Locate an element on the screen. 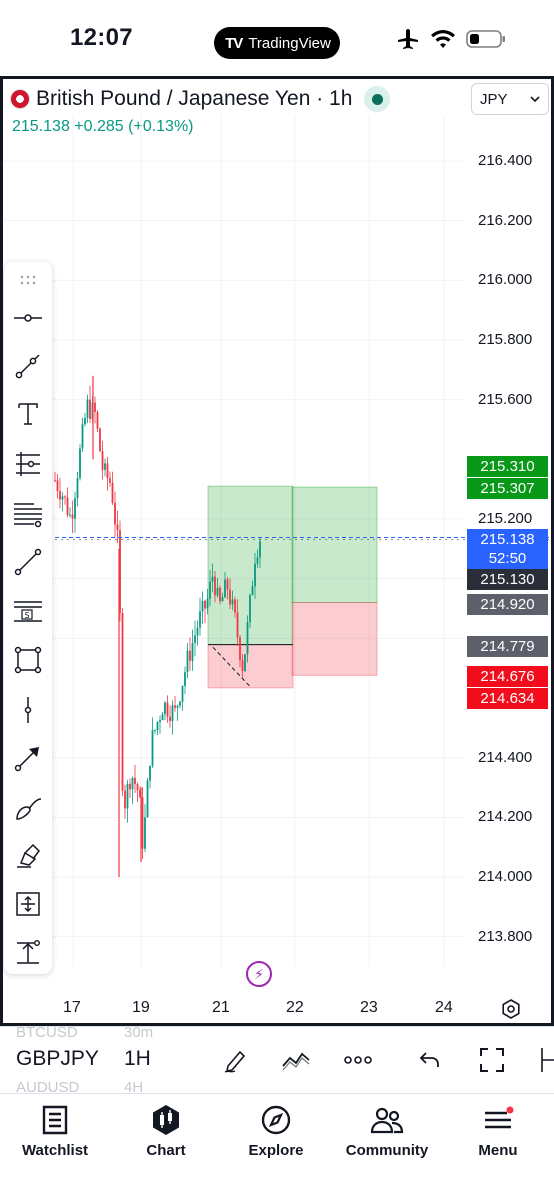  brush-icon is located at coordinates (28, 808).